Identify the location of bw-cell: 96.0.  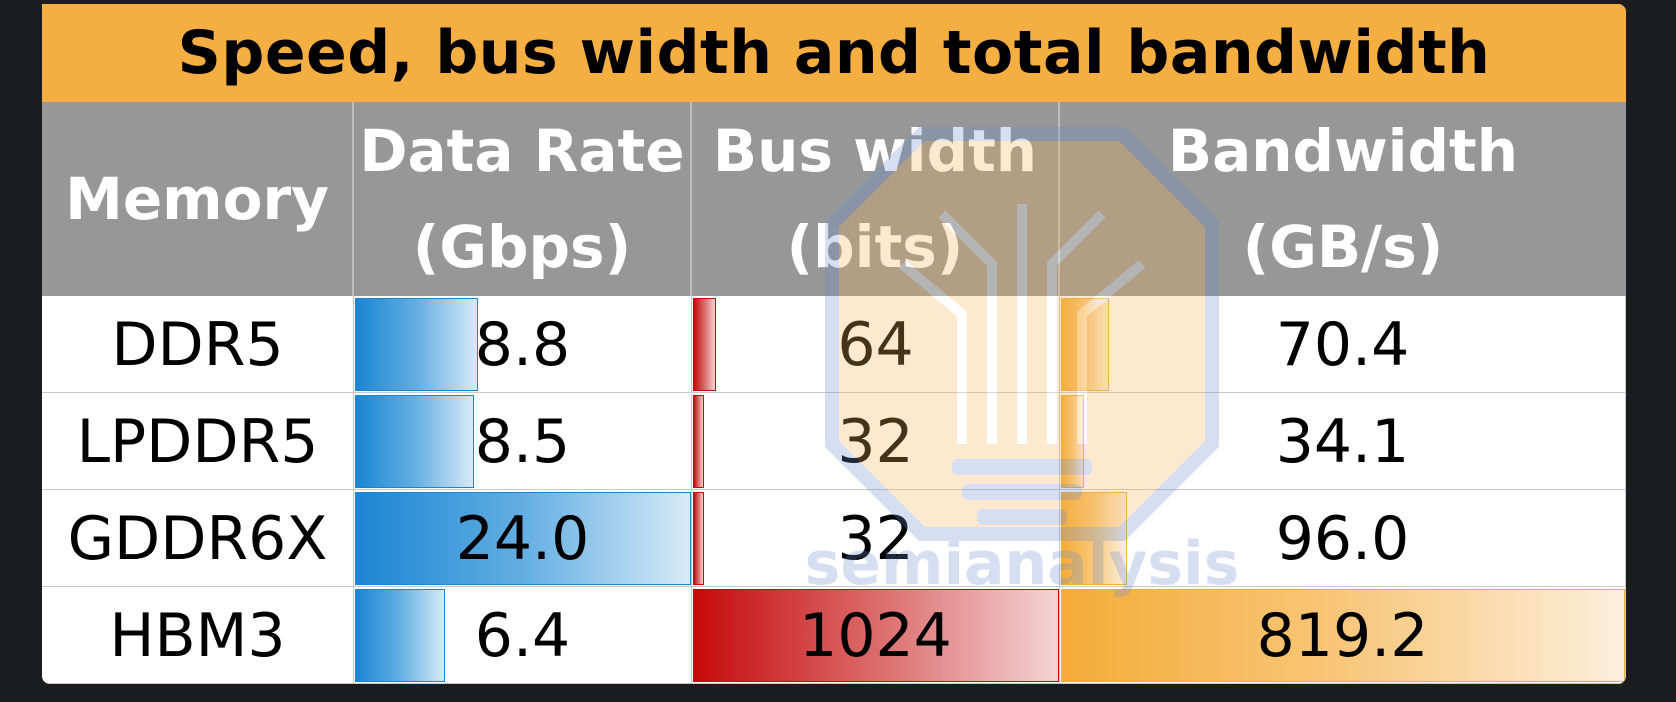
(1343, 538).